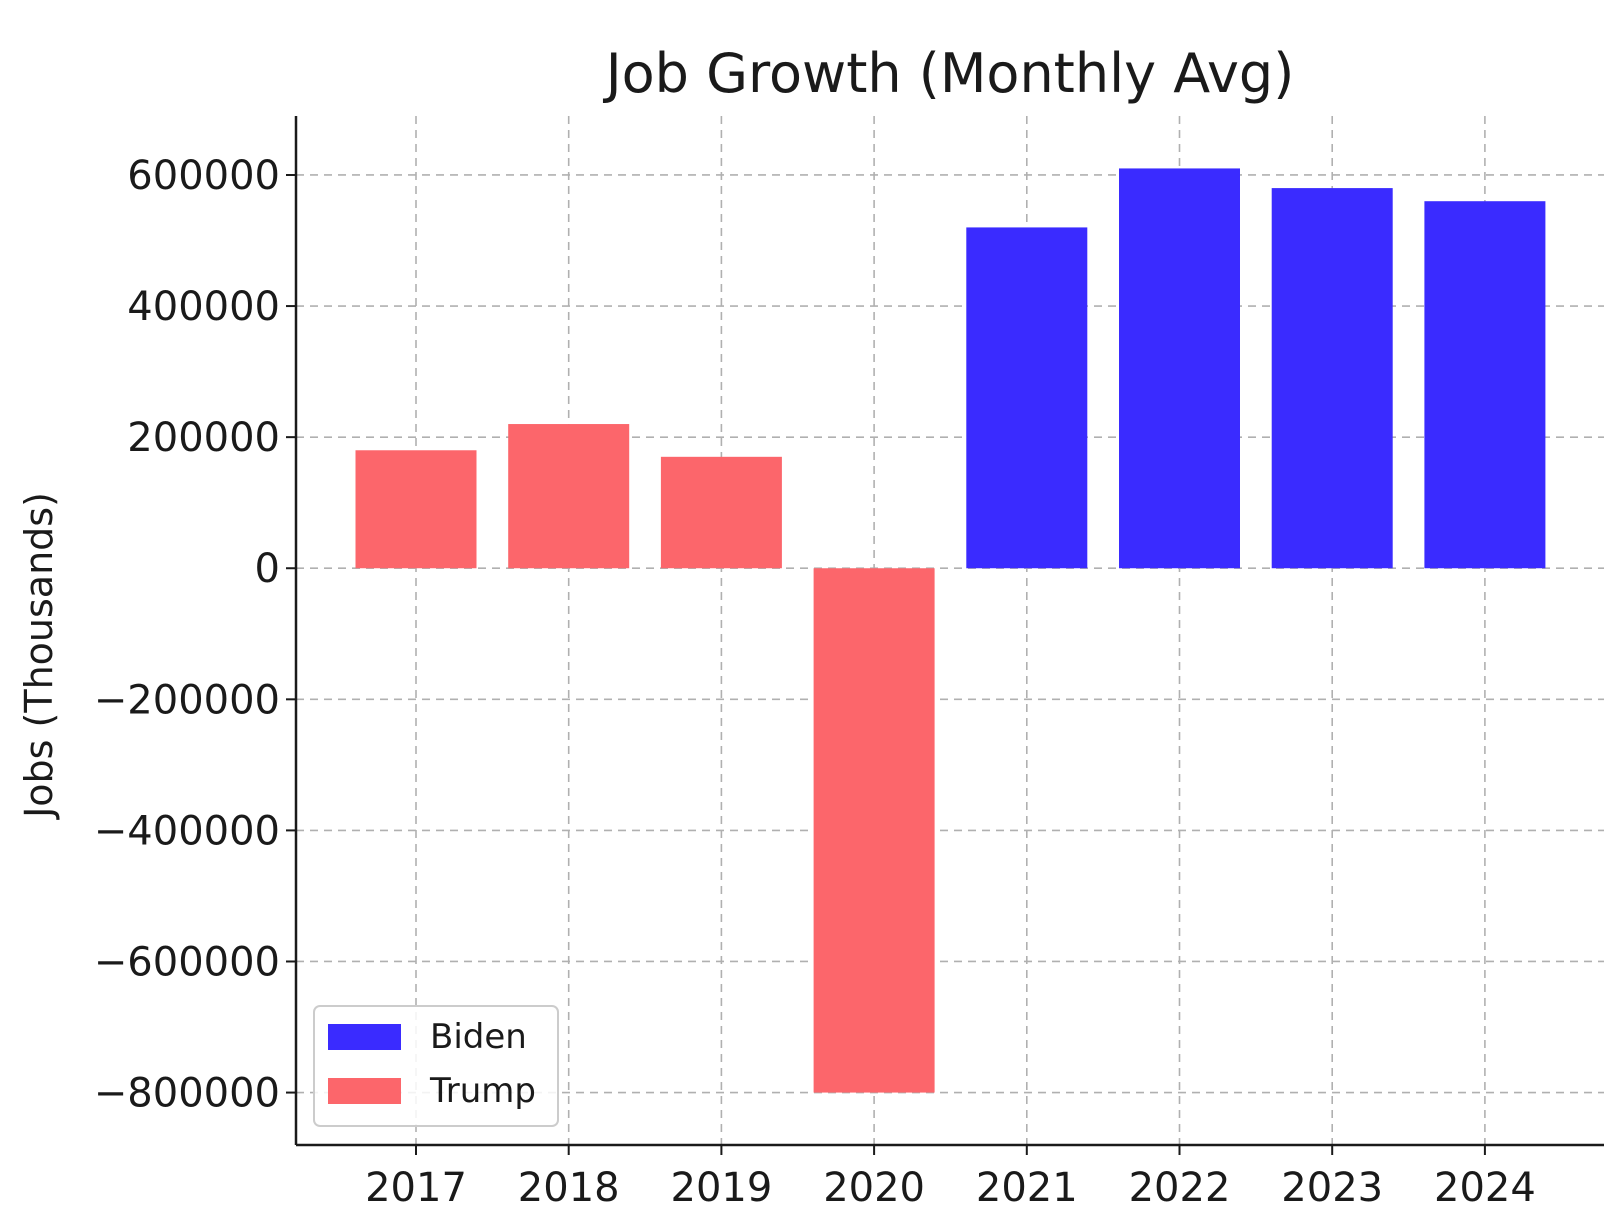  What do you see at coordinates (874, 1188) in the screenshot?
I see `x-tick-label: 2020` at bounding box center [874, 1188].